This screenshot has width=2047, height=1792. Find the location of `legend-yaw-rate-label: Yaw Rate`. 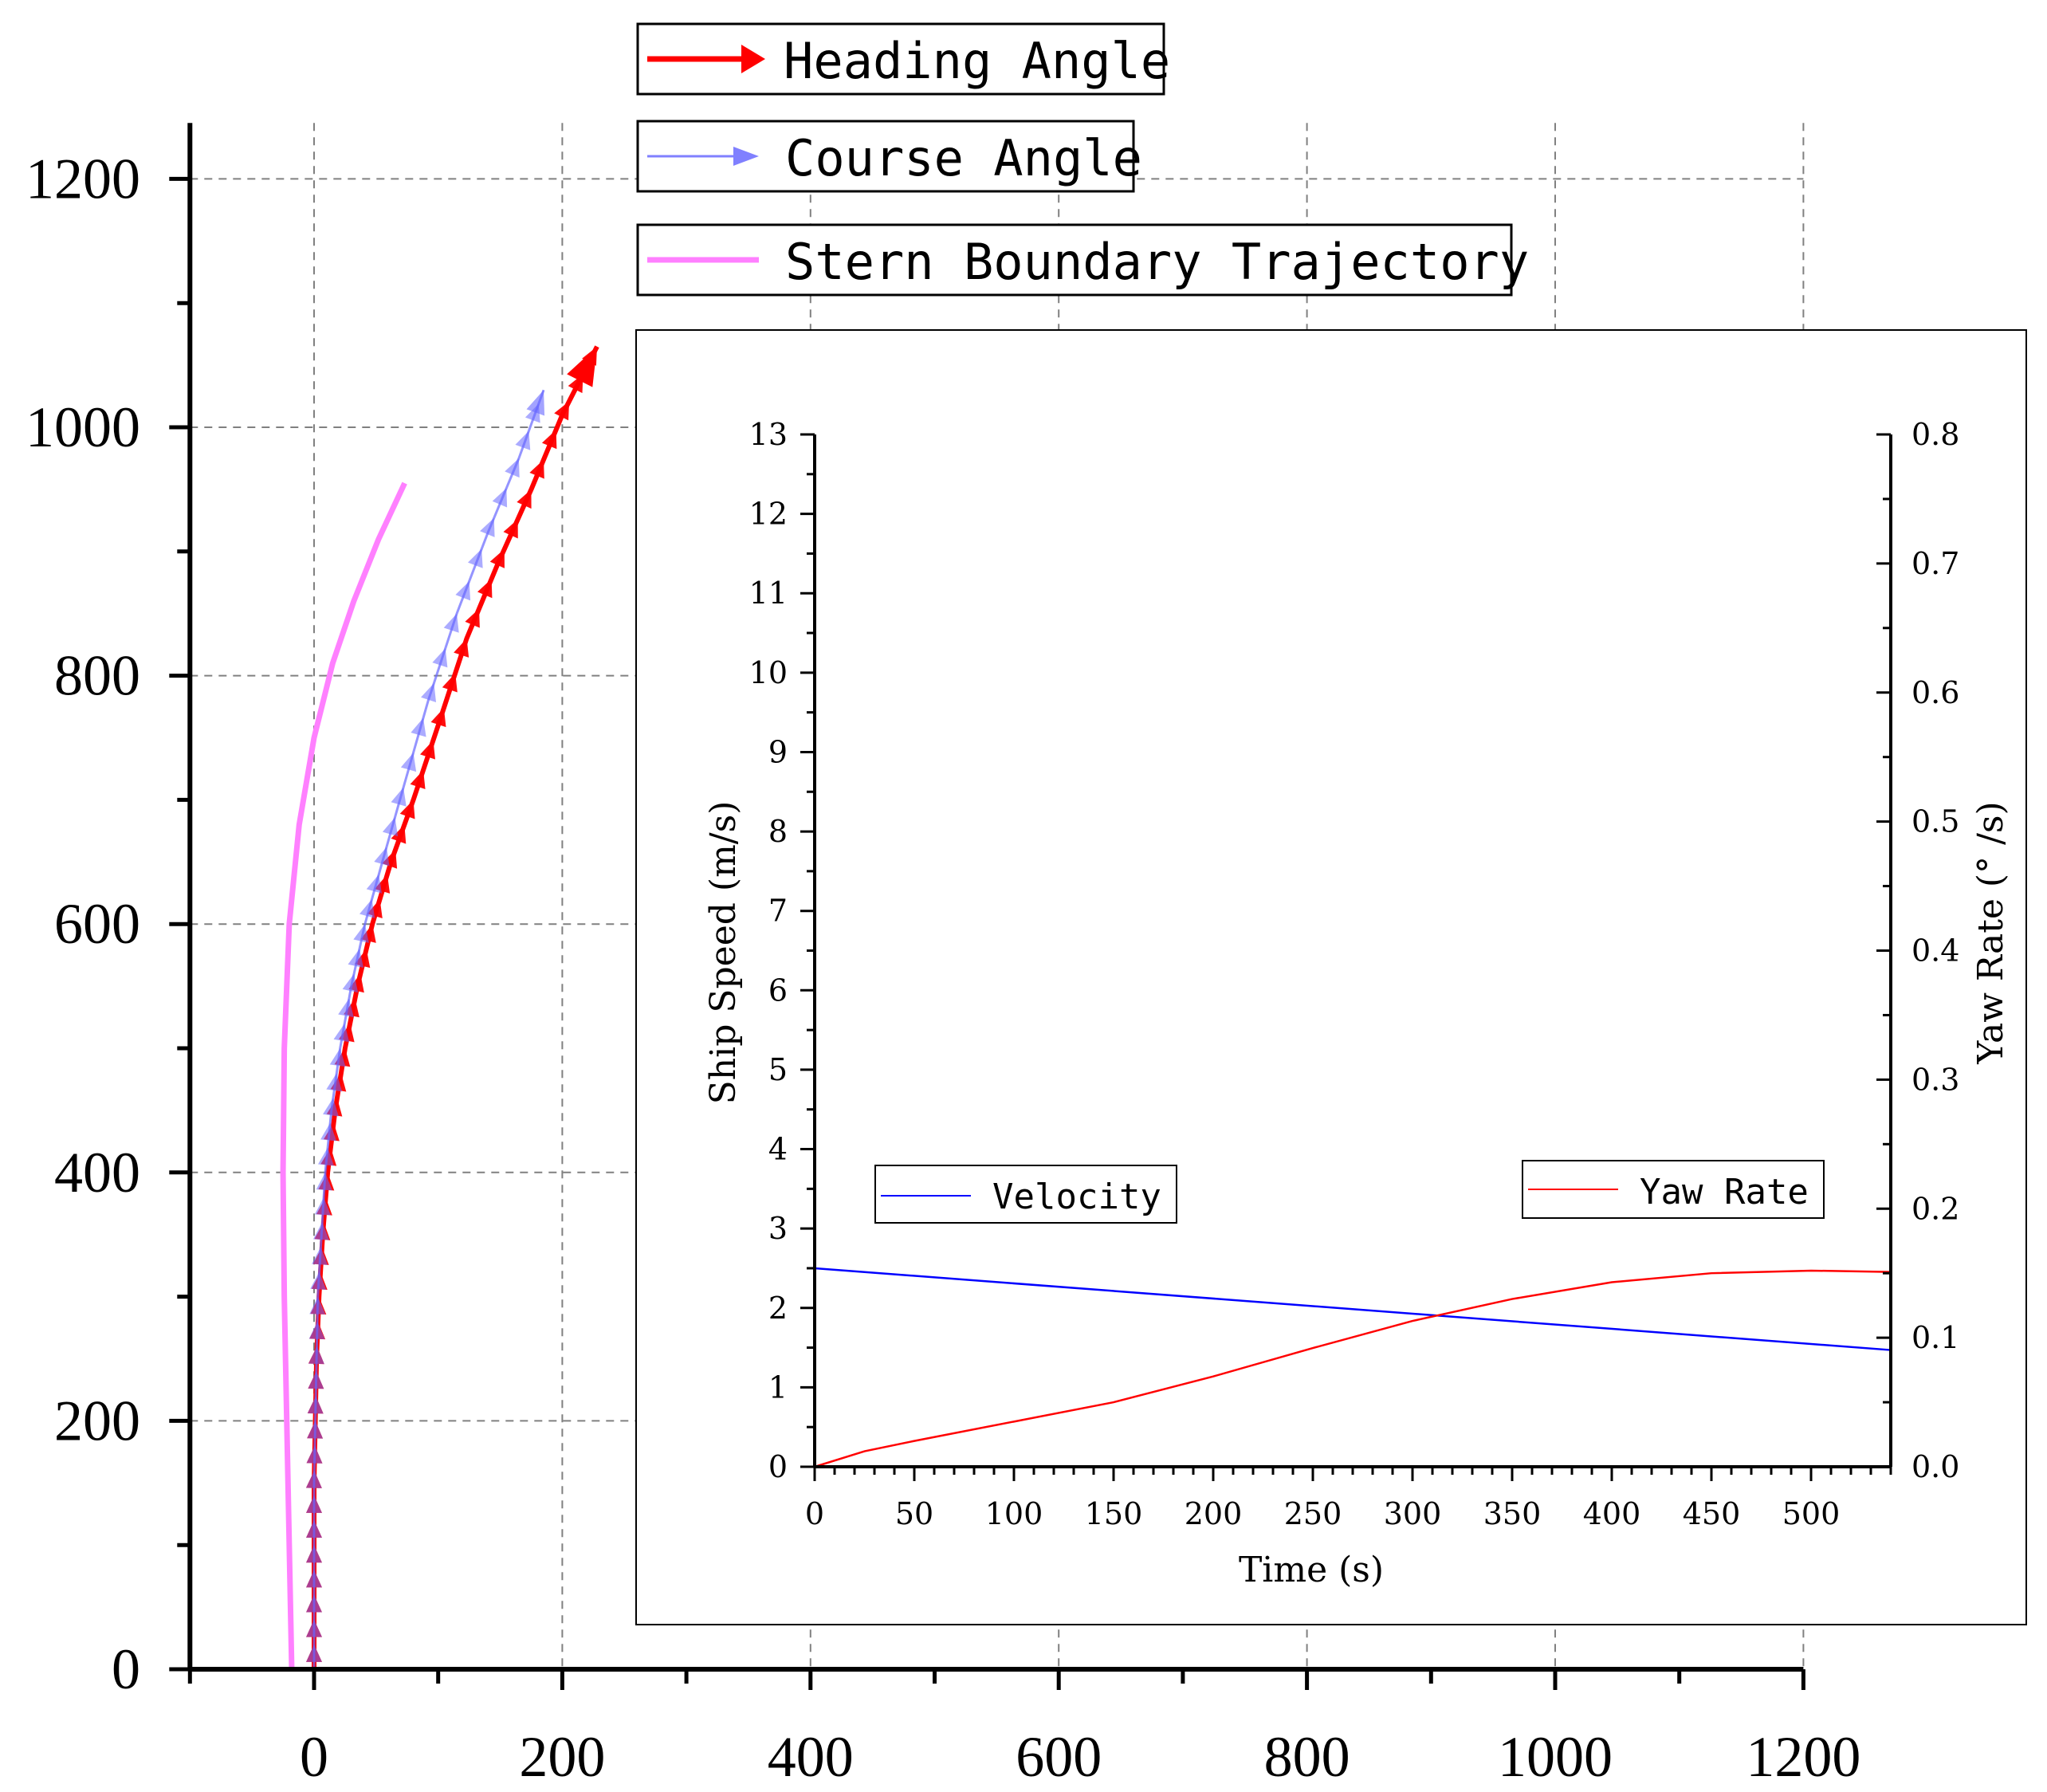

legend-yaw-rate-label: Yaw Rate is located at coordinates (1724, 1192).